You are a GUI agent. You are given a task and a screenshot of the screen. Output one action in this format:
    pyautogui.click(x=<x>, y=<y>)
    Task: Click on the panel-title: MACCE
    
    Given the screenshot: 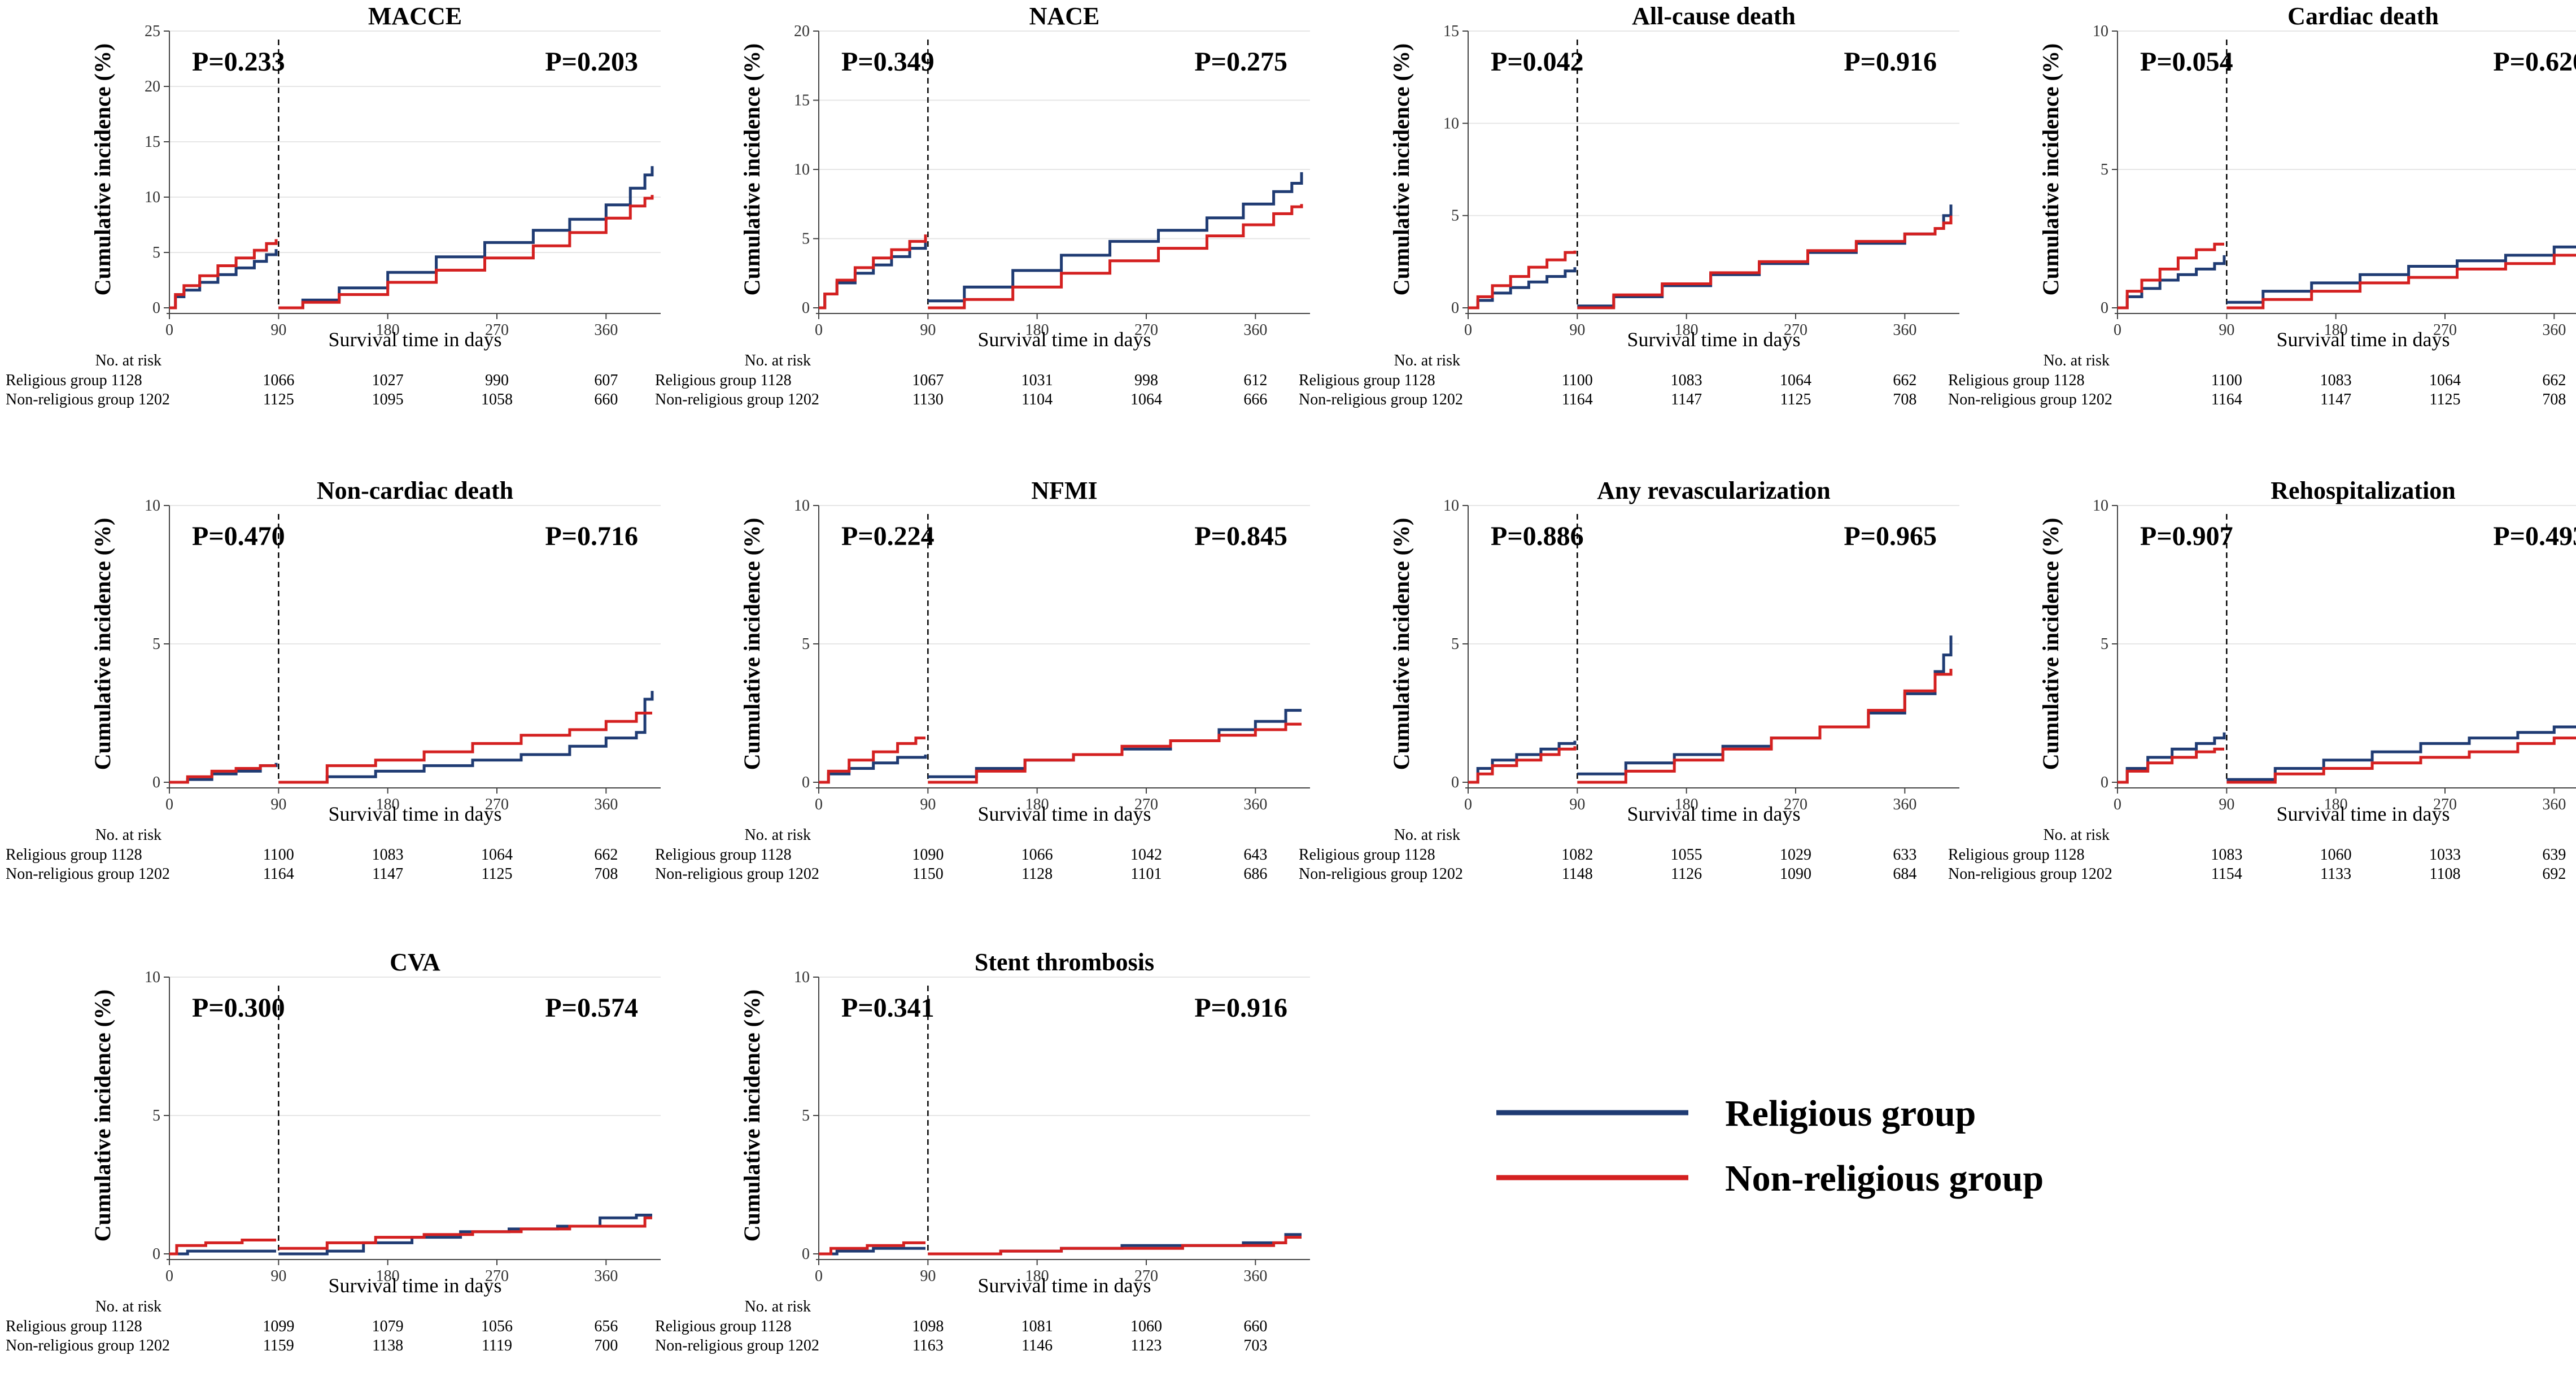 What is the action you would take?
    pyautogui.click(x=415, y=16)
    